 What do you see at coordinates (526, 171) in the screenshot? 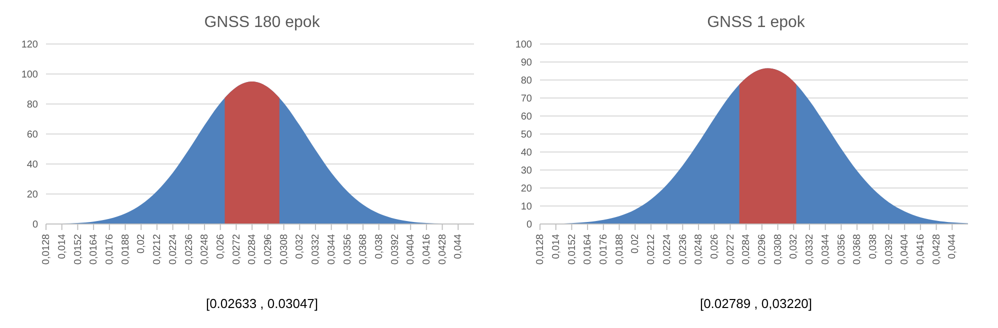
I see `y-tick-label: 30` at bounding box center [526, 171].